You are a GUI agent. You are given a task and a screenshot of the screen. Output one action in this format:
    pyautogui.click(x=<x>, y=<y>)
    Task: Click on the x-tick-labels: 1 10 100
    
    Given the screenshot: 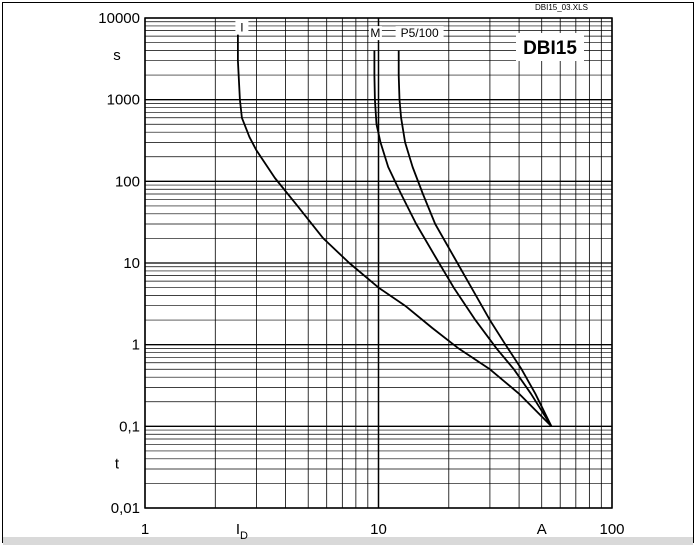 What is the action you would take?
    pyautogui.click(x=383, y=529)
    